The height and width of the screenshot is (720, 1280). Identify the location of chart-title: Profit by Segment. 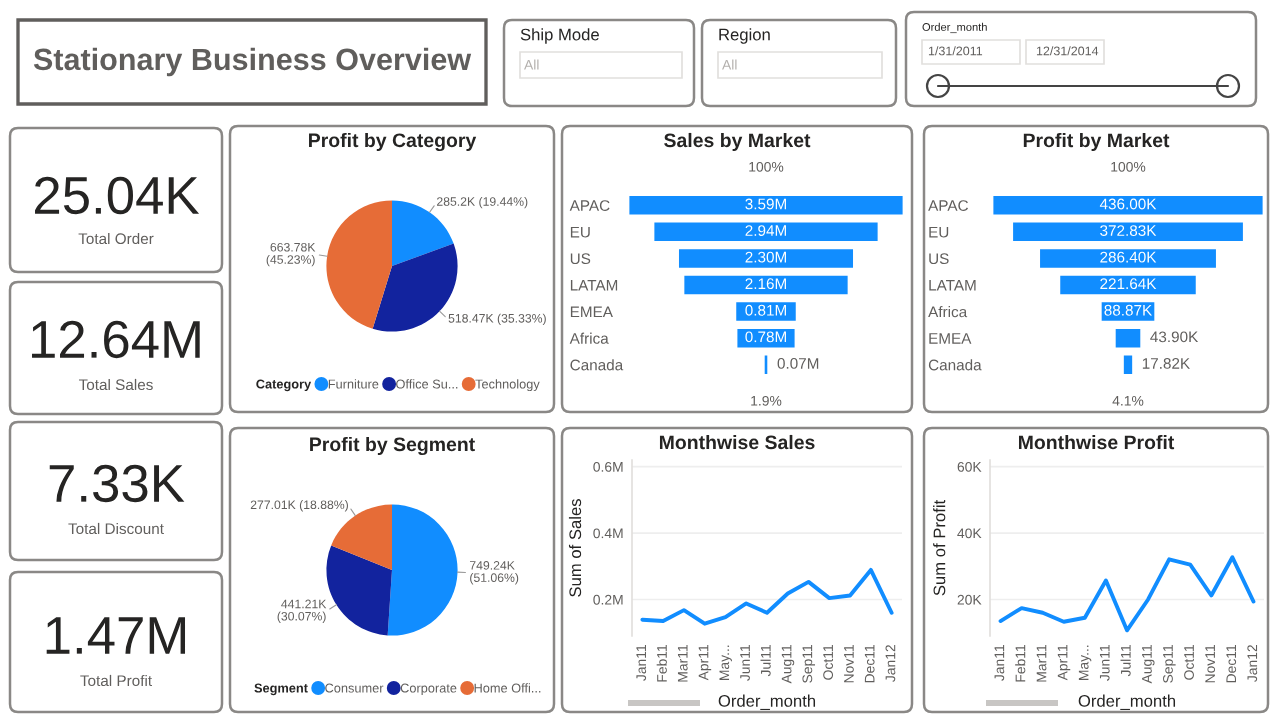
(392, 446).